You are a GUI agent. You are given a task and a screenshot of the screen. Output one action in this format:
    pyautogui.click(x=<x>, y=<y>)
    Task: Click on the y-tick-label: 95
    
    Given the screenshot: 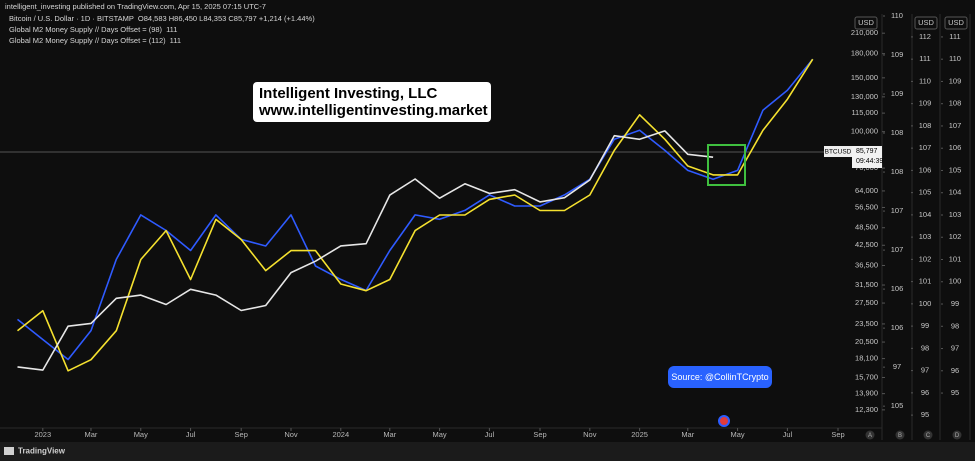 What is the action you would take?
    pyautogui.click(x=925, y=414)
    